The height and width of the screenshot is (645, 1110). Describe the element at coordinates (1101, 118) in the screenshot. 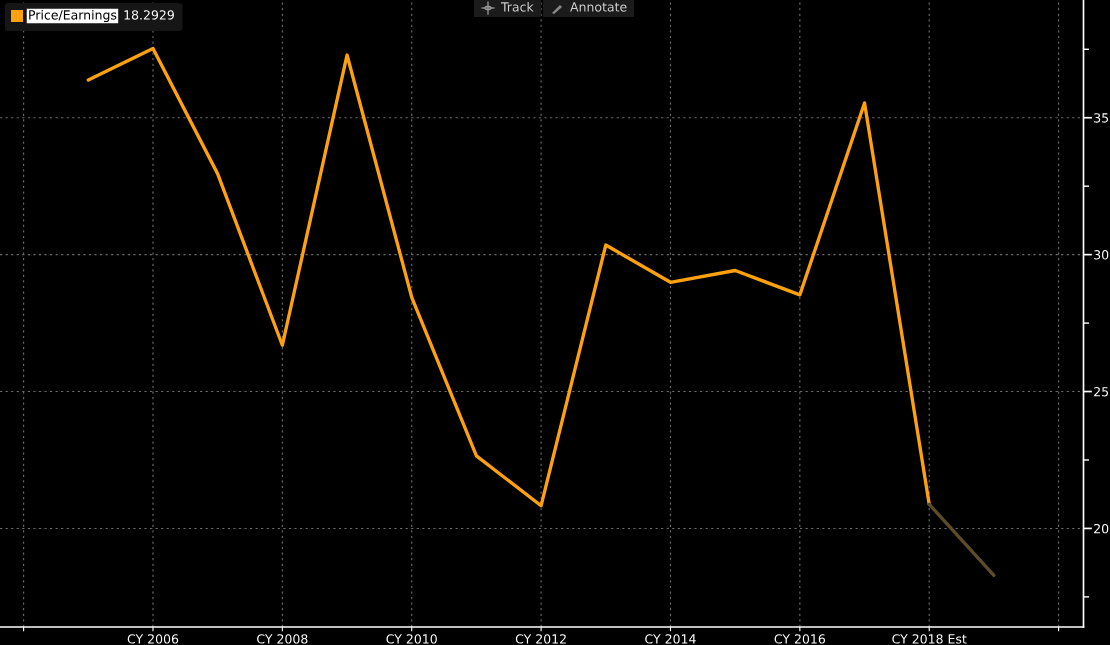

I see `y-tick-label: 35` at that location.